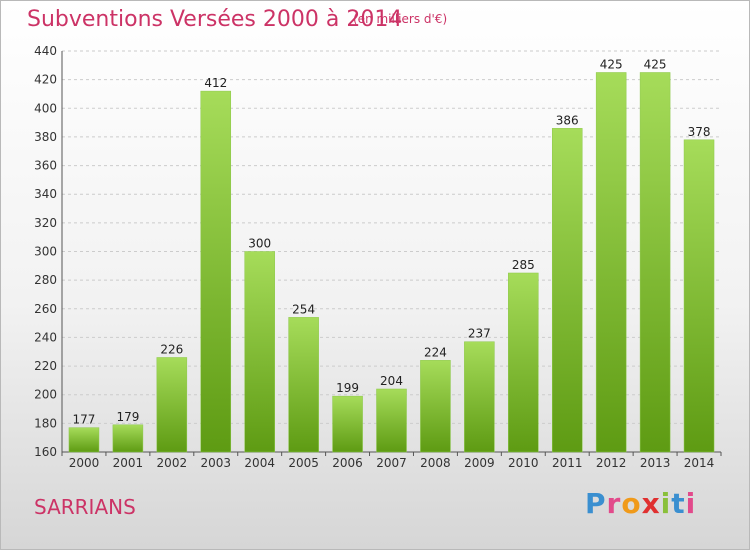  What do you see at coordinates (45, 194) in the screenshot?
I see `y-tick-label: 340` at bounding box center [45, 194].